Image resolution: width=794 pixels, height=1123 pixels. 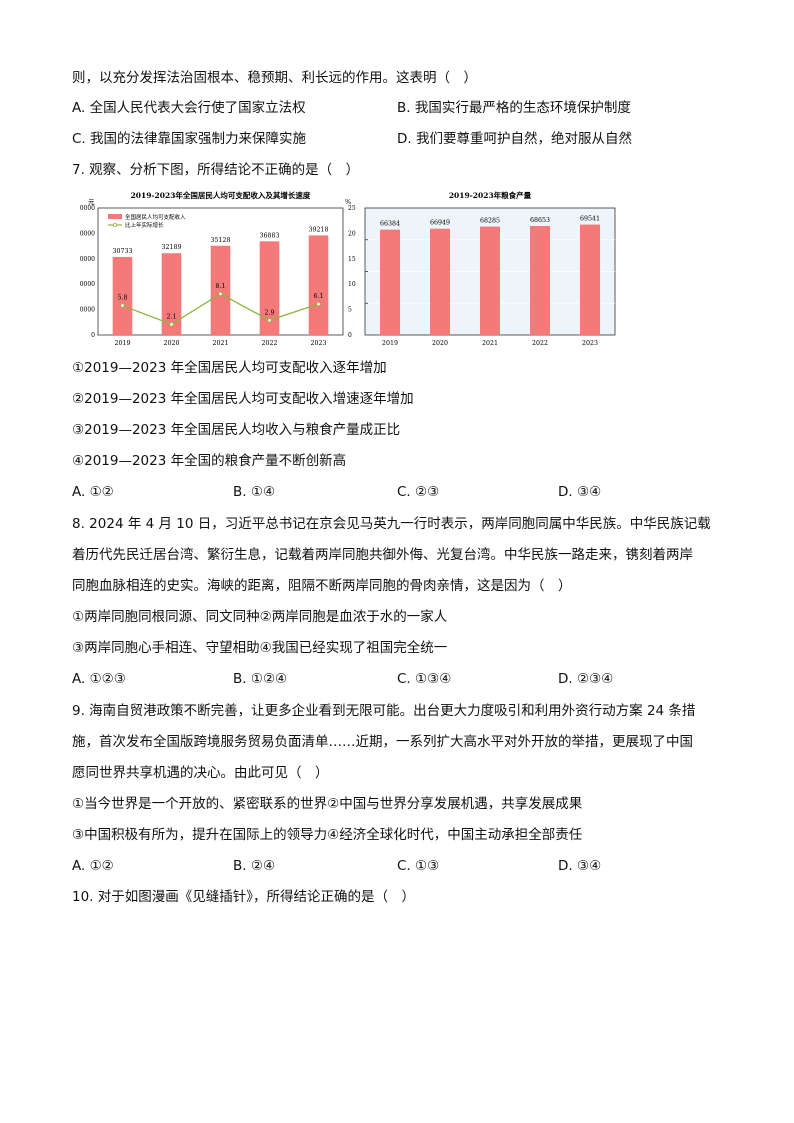 I want to click on q7-option-c: C. ②③, so click(x=418, y=492).